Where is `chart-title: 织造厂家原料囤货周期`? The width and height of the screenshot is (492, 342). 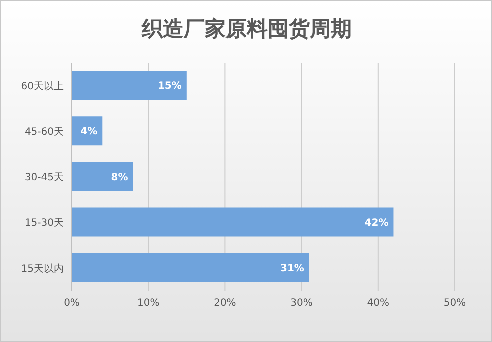 chart-title: 织造厂家原料囤货周期 is located at coordinates (246, 29).